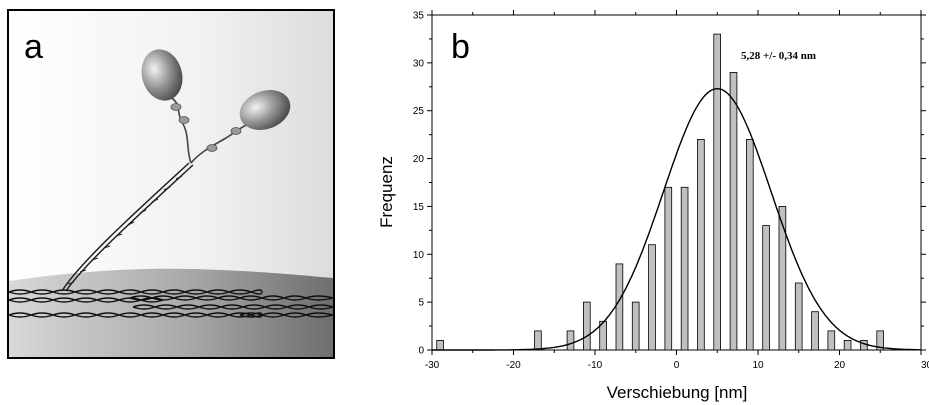 This screenshot has width=929, height=405. Describe the element at coordinates (595, 365) in the screenshot. I see `x-tick-label: -10` at that location.